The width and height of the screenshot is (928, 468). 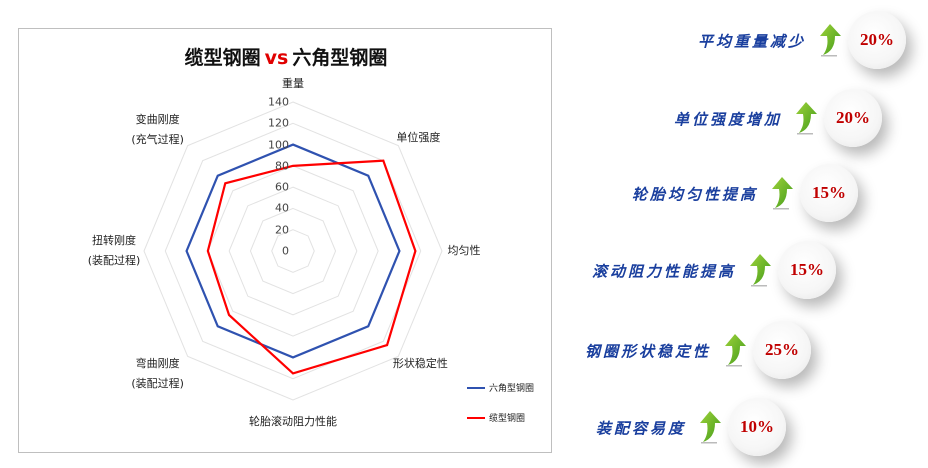 I want to click on legend-item-hexagonal: 六角型钢圈, so click(x=500, y=387).